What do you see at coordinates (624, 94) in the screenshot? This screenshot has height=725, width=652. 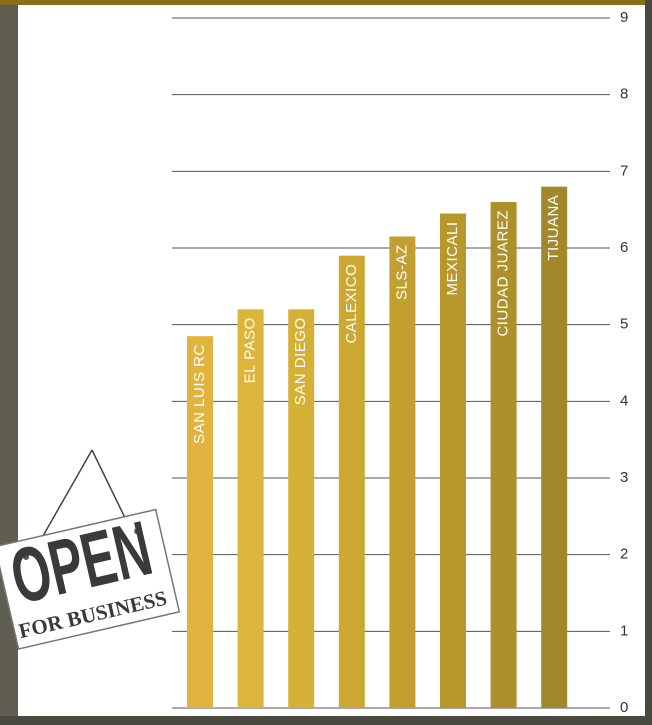 I see `y-tick-label: 8` at bounding box center [624, 94].